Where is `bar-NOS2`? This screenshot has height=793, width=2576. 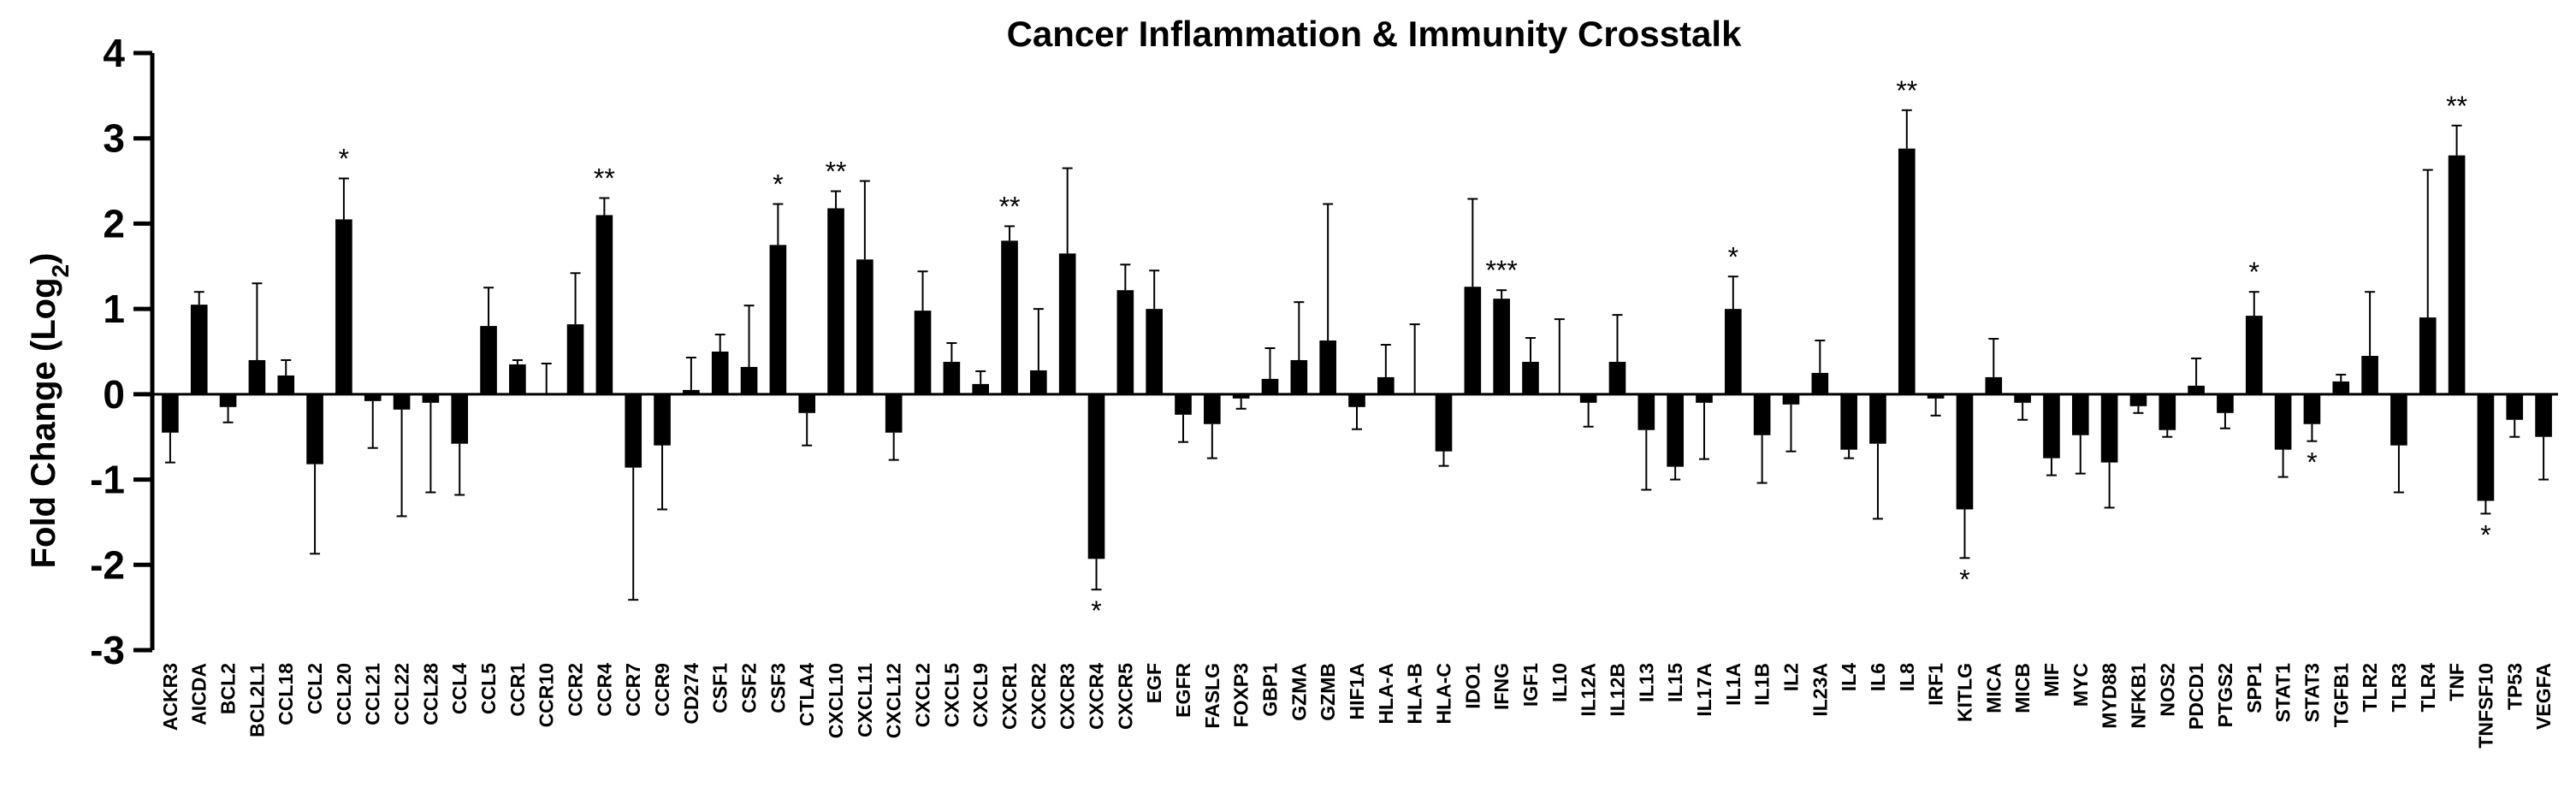
bar-NOS2 is located at coordinates (2167, 412).